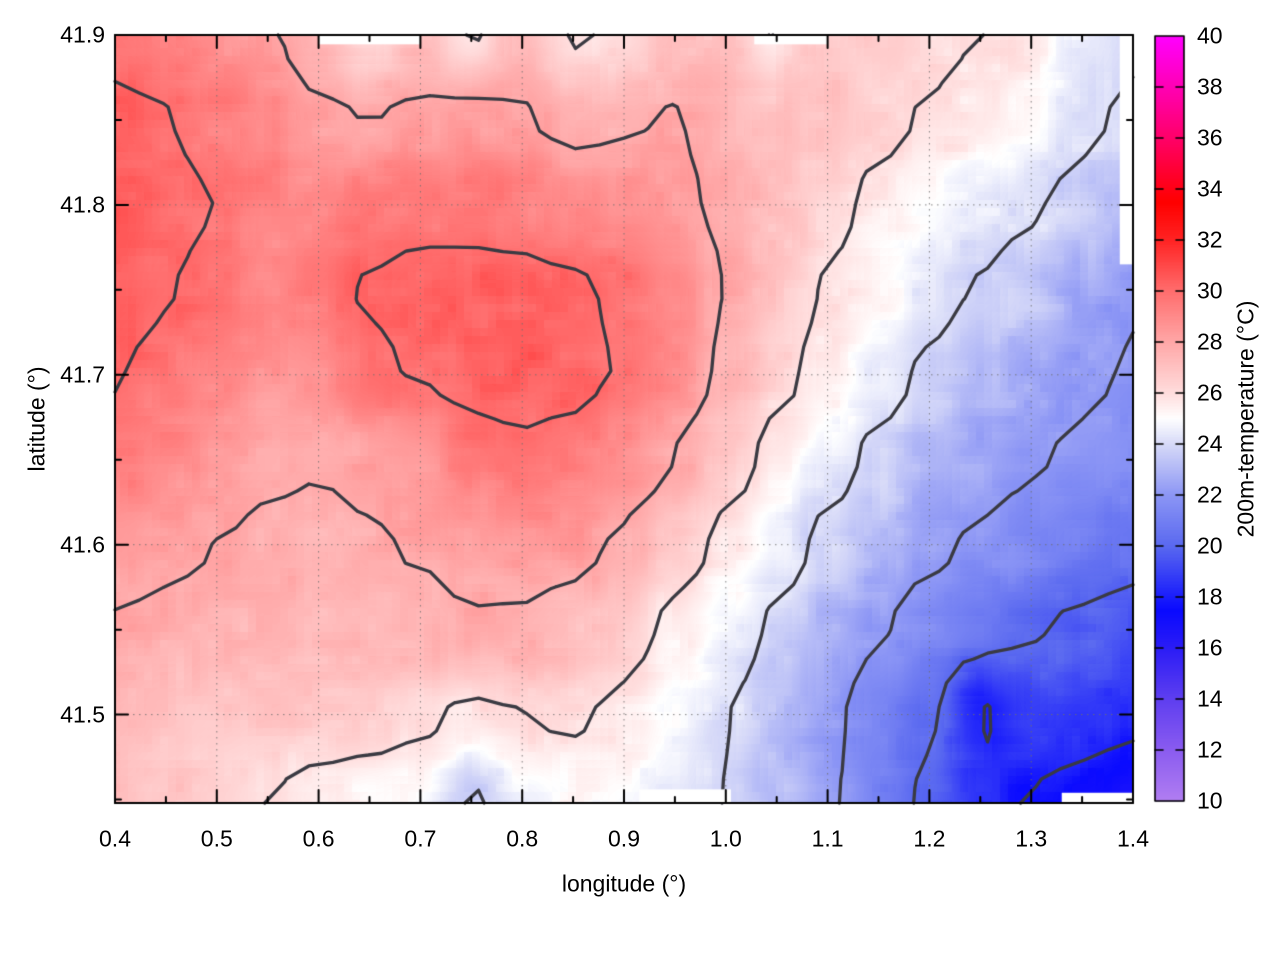  What do you see at coordinates (624, 883) in the screenshot?
I see `x-axis-title: longitude (°)` at bounding box center [624, 883].